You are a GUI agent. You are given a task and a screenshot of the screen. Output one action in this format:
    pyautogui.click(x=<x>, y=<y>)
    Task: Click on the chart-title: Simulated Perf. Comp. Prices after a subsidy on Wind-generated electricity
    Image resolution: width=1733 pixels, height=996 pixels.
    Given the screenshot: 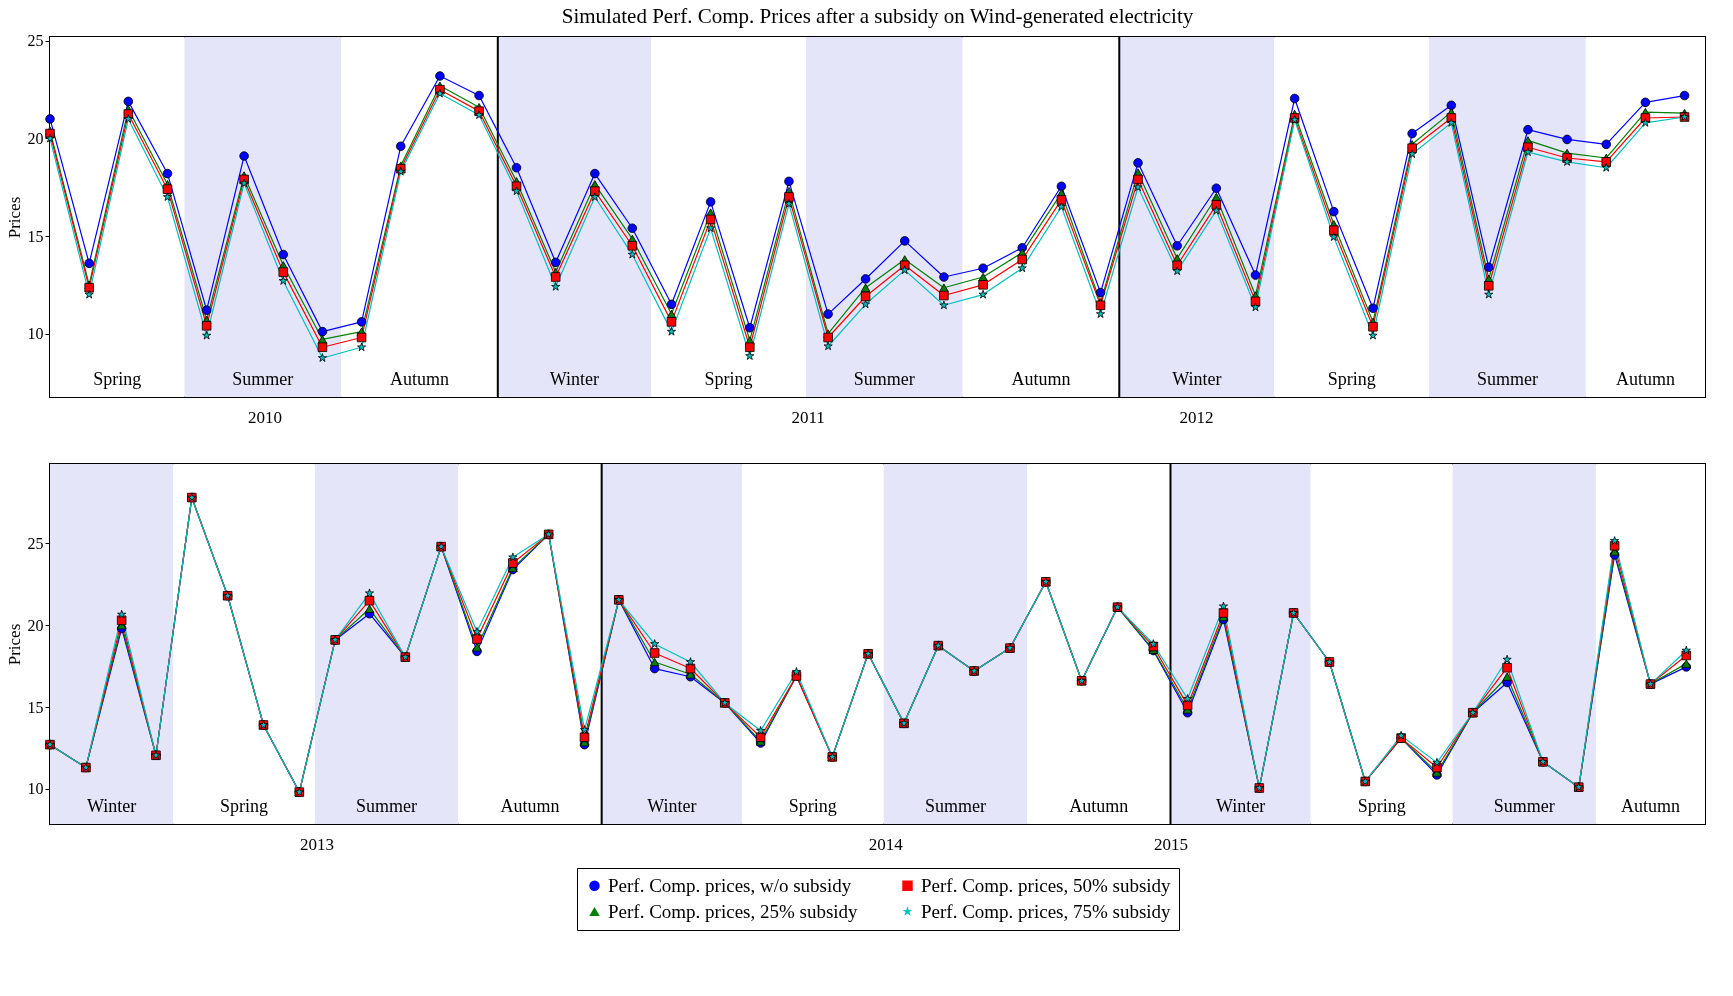 What is the action you would take?
    pyautogui.click(x=877, y=15)
    